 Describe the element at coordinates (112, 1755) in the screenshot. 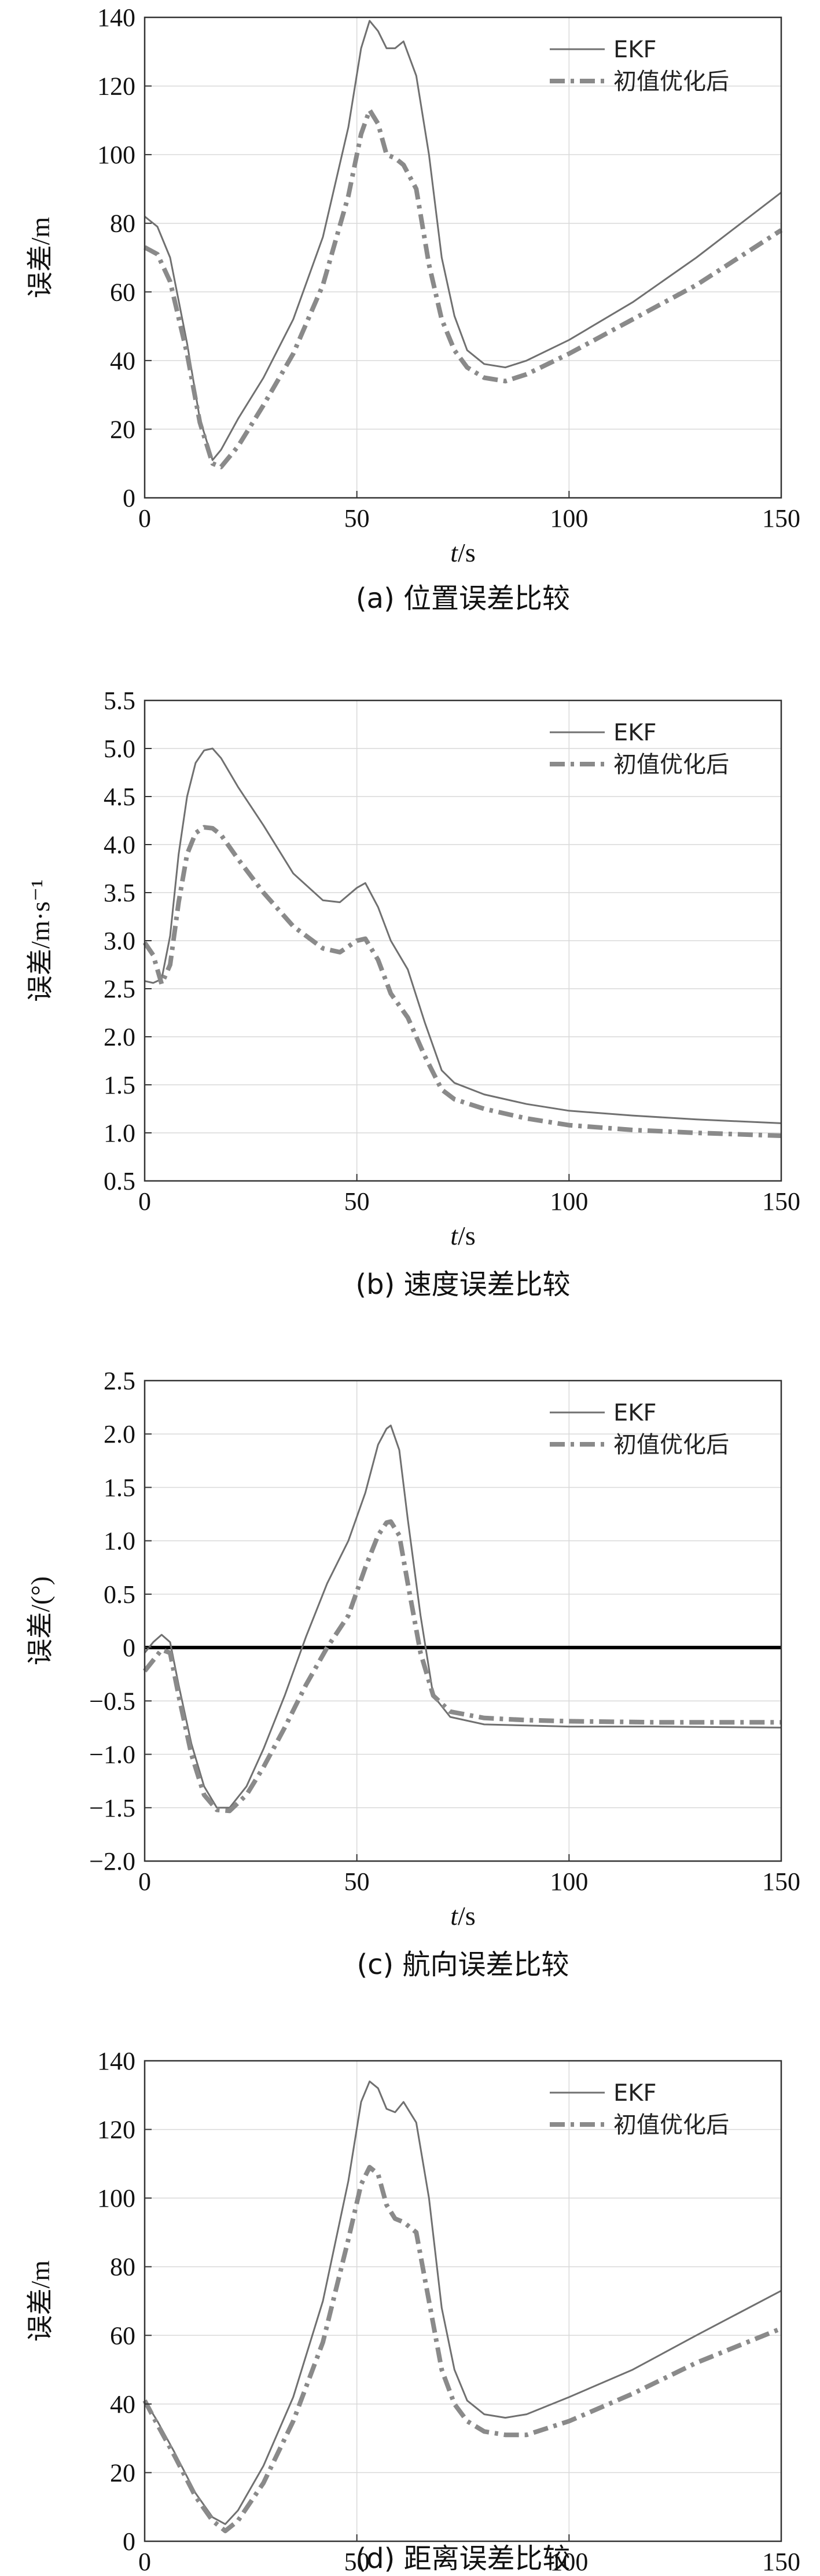

I see `y-tick-label: −1.0` at that location.